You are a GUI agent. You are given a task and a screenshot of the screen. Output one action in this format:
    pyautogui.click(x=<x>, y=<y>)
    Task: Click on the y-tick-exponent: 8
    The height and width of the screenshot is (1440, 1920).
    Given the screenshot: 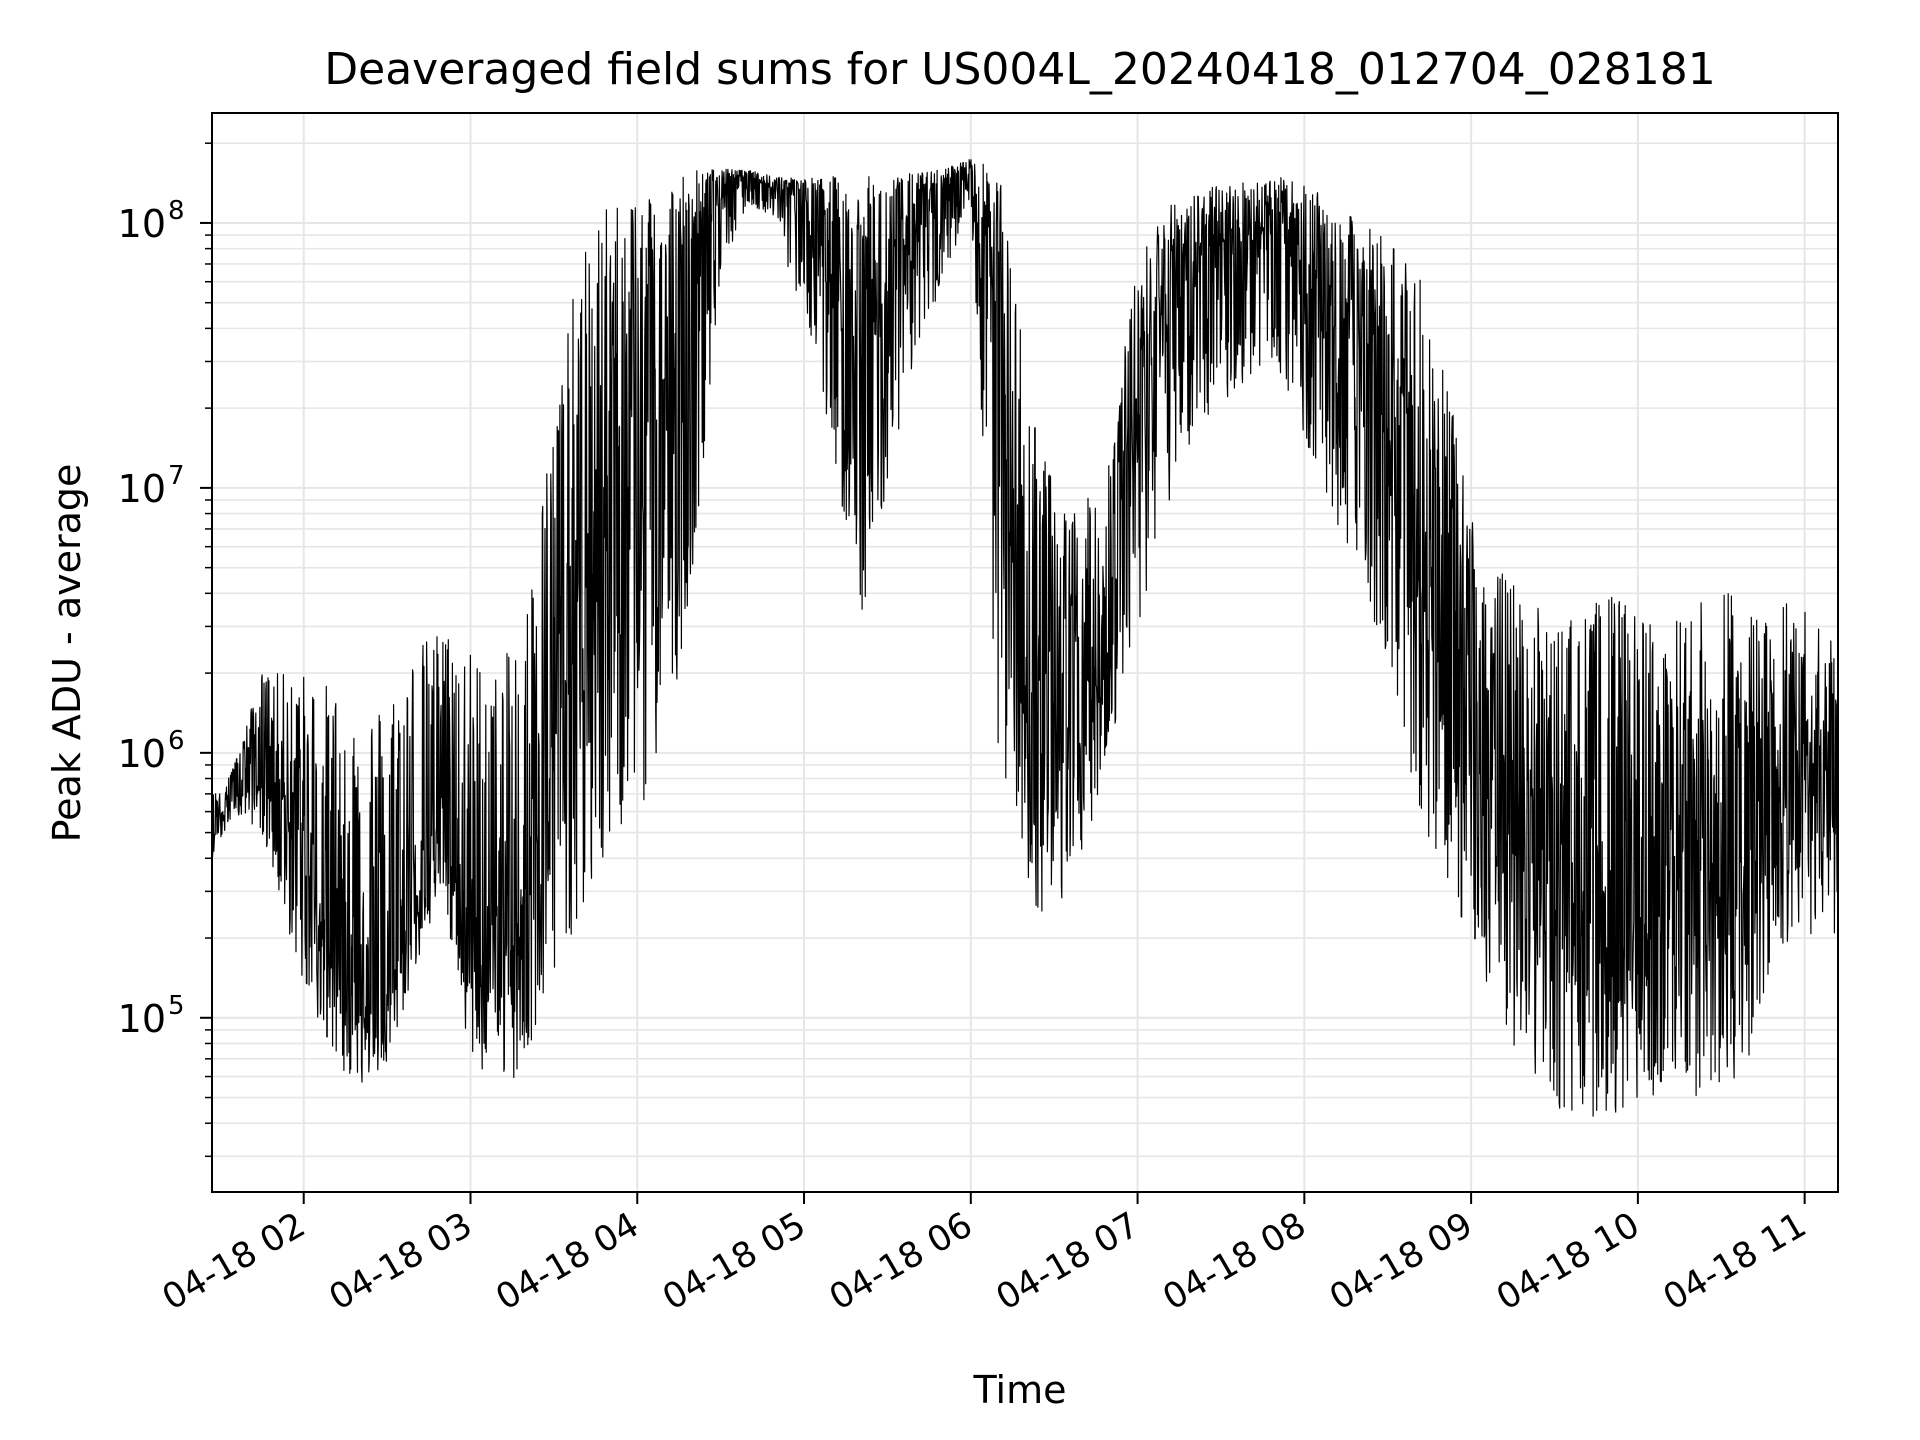 What is the action you would take?
    pyautogui.click(x=176, y=211)
    